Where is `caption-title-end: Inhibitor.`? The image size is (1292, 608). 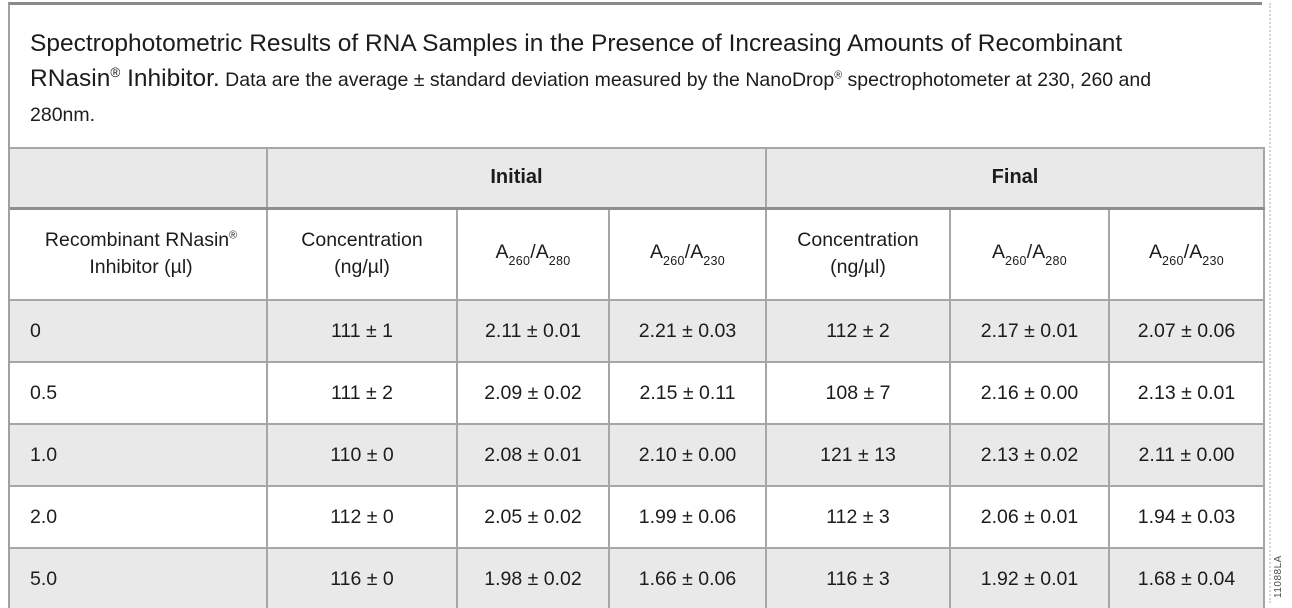 caption-title-end: Inhibitor. is located at coordinates (170, 78).